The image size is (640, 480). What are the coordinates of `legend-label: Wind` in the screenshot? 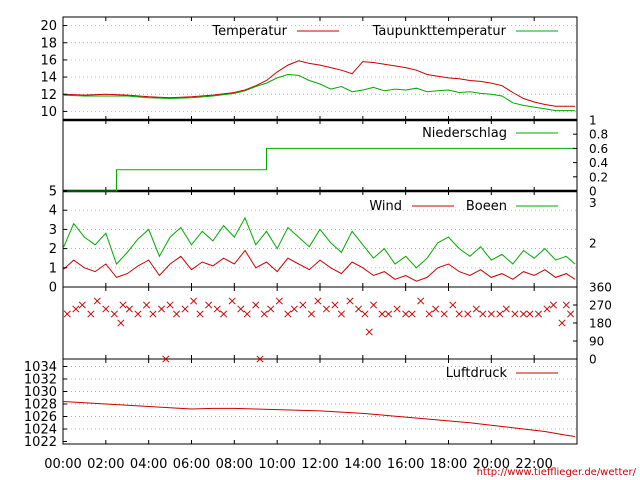 It's located at (385, 206).